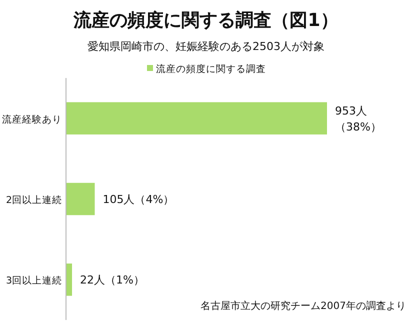 The height and width of the screenshot is (323, 412). Describe the element at coordinates (303, 306) in the screenshot. I see `annotation: 名古屋市立大の研究チーム2007年の調査より` at that location.